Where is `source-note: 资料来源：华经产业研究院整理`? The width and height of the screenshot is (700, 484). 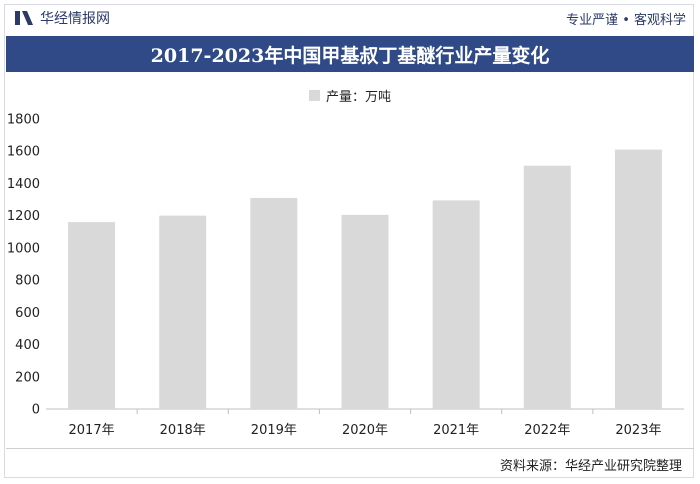
source-note: 资料来源：华经产业研究院整理 is located at coordinates (590, 466).